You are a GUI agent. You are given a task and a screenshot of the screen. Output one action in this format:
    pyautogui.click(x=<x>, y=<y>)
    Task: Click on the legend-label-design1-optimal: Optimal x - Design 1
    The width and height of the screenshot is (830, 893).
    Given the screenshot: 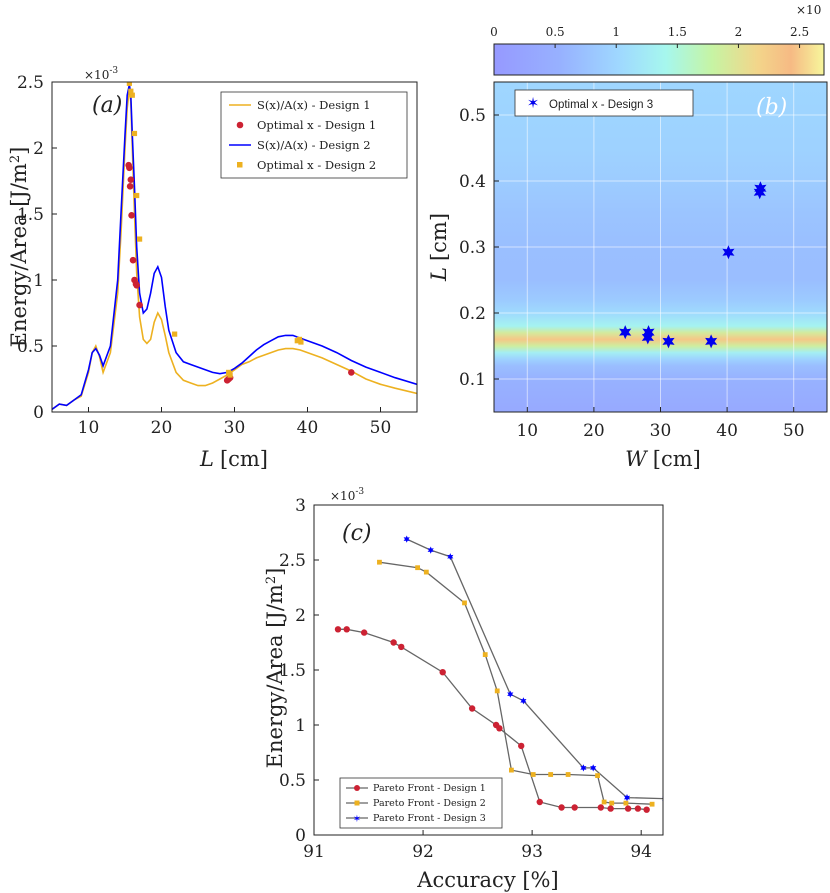 What is the action you would take?
    pyautogui.click(x=316, y=125)
    